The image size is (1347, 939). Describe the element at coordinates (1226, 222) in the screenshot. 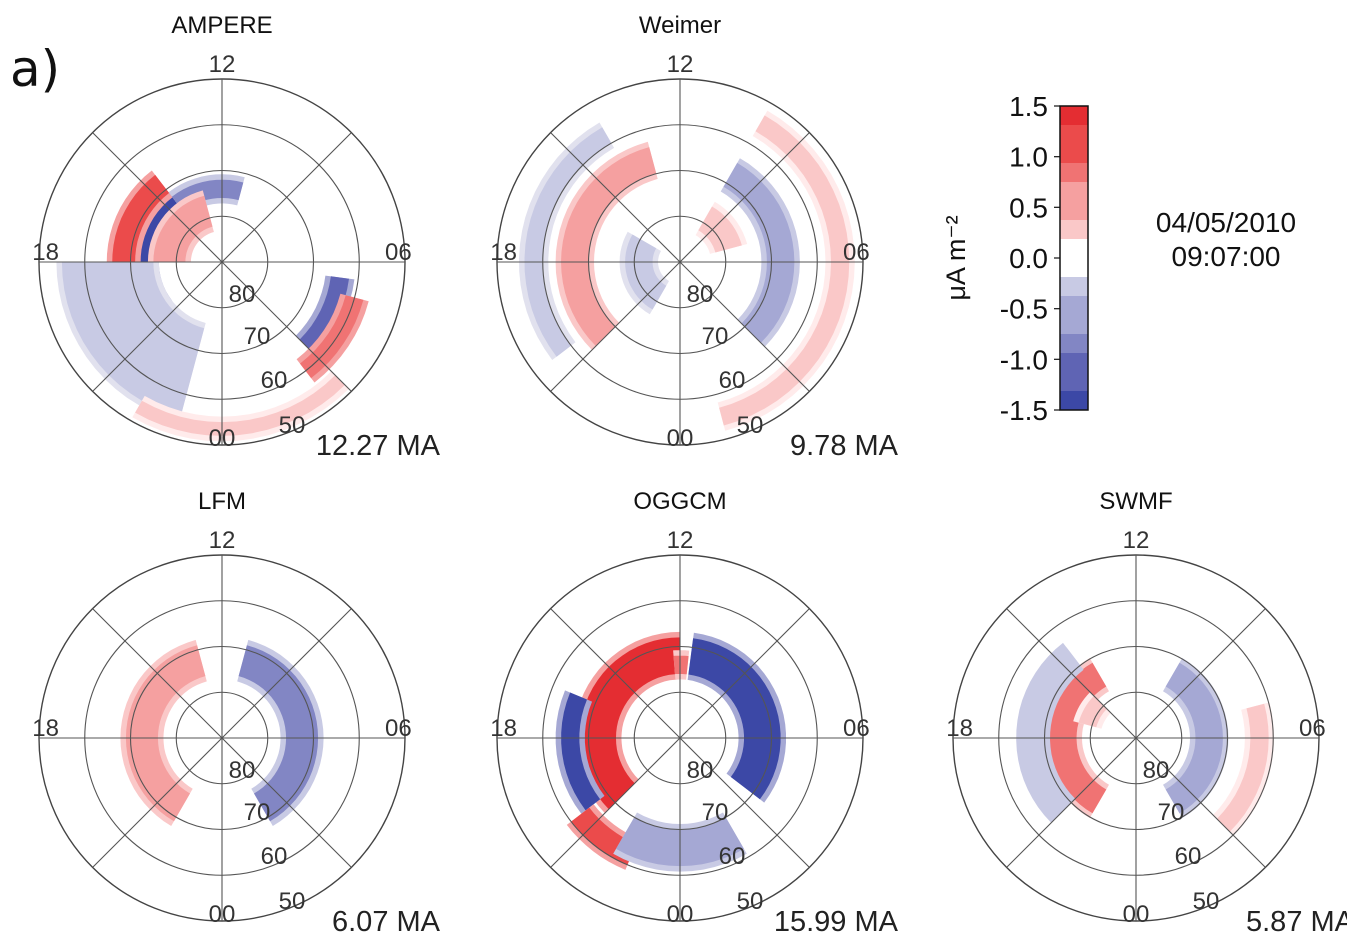

I see `timestamp-date: 04/05/2010` at that location.